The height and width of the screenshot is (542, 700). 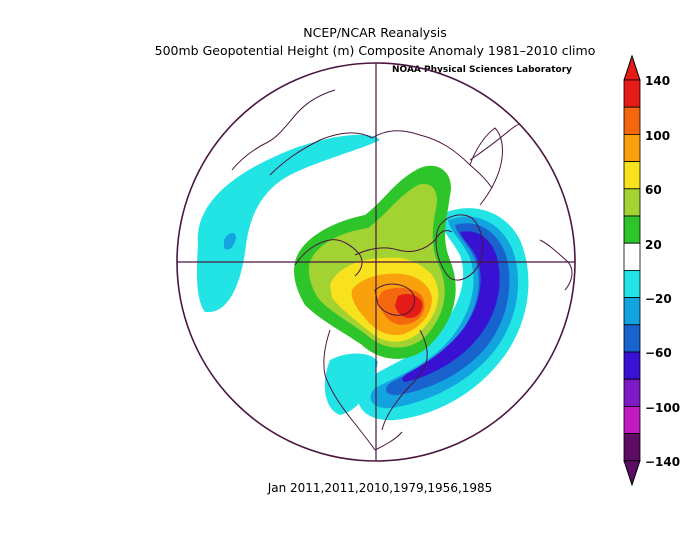 I want to click on colorbar-label: 20, so click(x=653, y=245).